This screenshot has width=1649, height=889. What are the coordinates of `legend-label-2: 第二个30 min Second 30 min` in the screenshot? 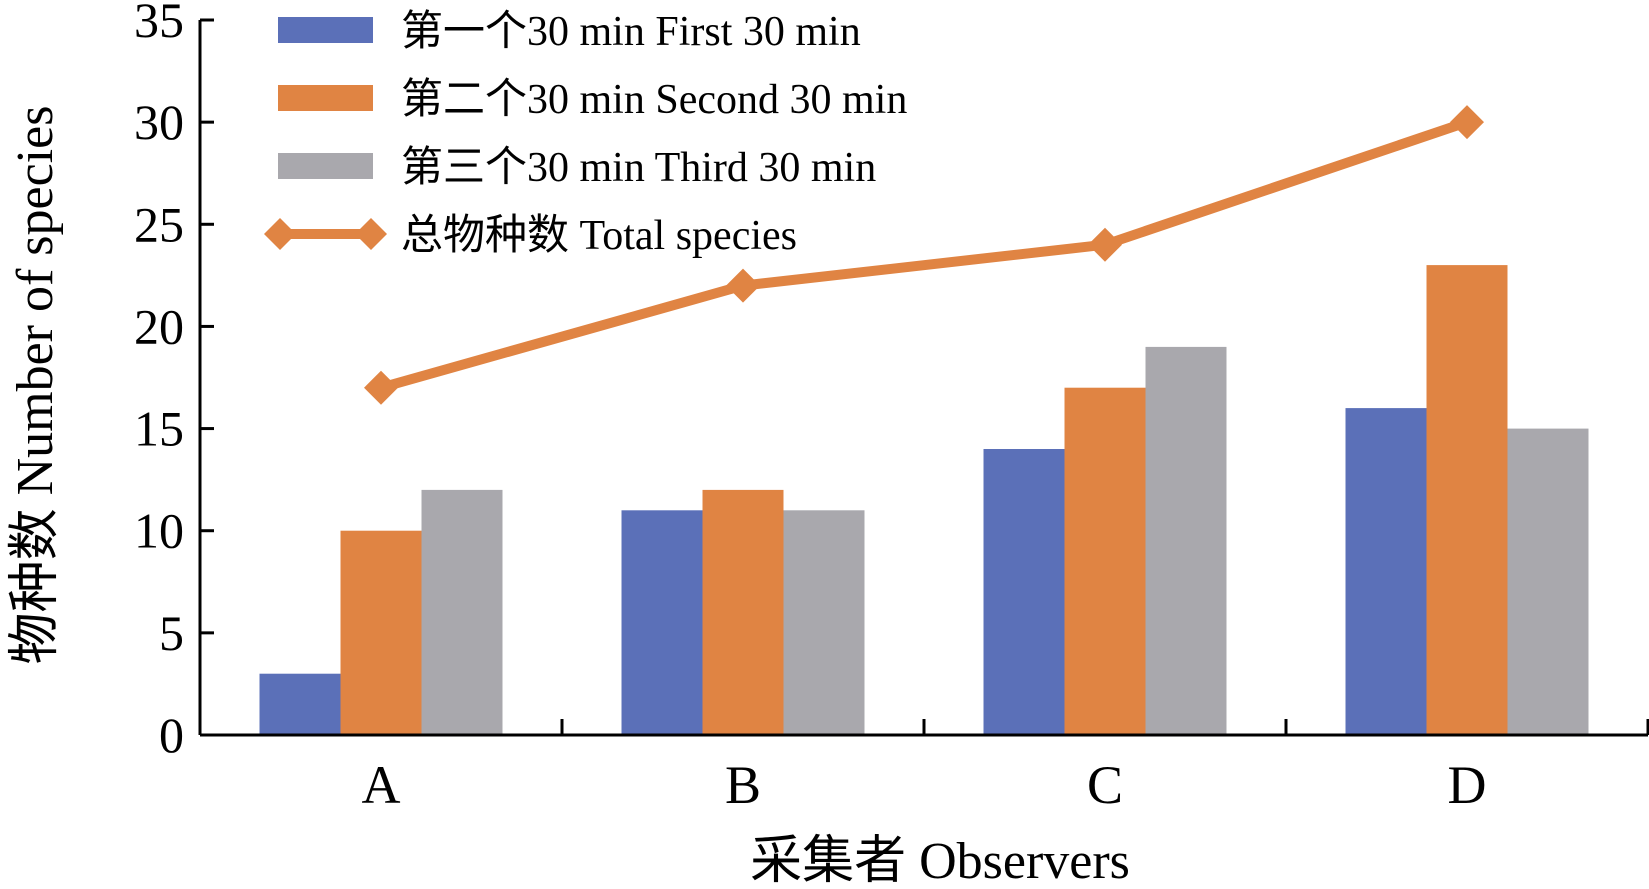 It's located at (654, 100).